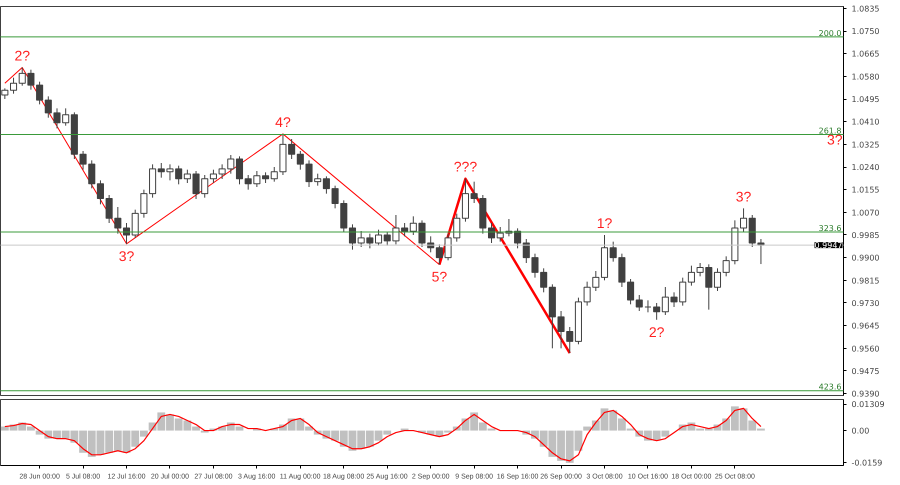 The width and height of the screenshot is (900, 485). I want to click on y-tick-label: 1.0070, so click(866, 213).